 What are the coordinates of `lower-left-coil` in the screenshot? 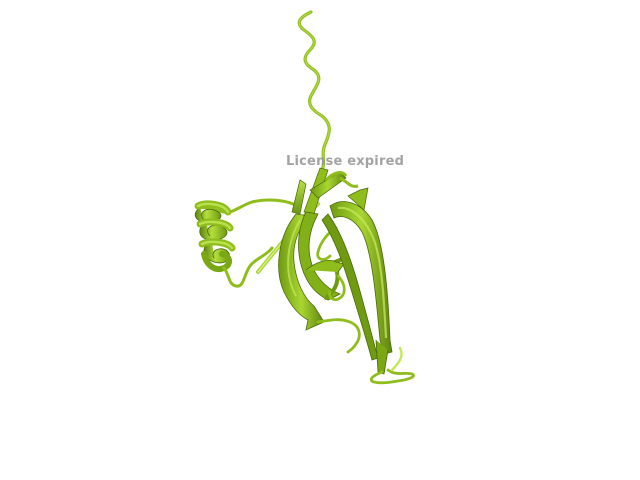 It's located at (248, 267).